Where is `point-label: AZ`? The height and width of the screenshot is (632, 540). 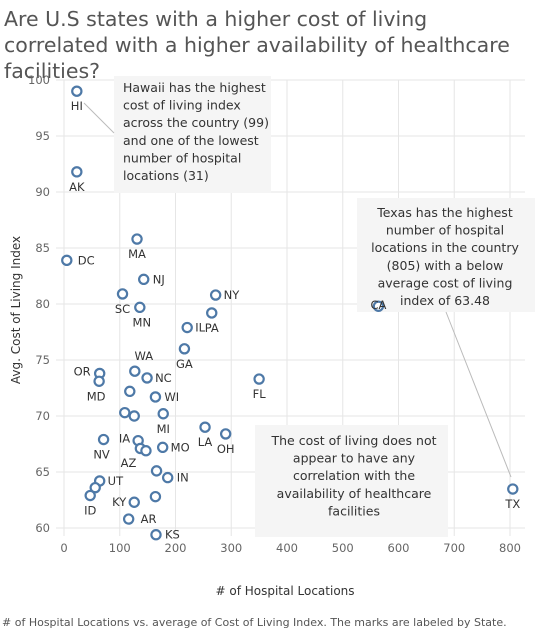 point-label: AZ is located at coordinates (129, 463).